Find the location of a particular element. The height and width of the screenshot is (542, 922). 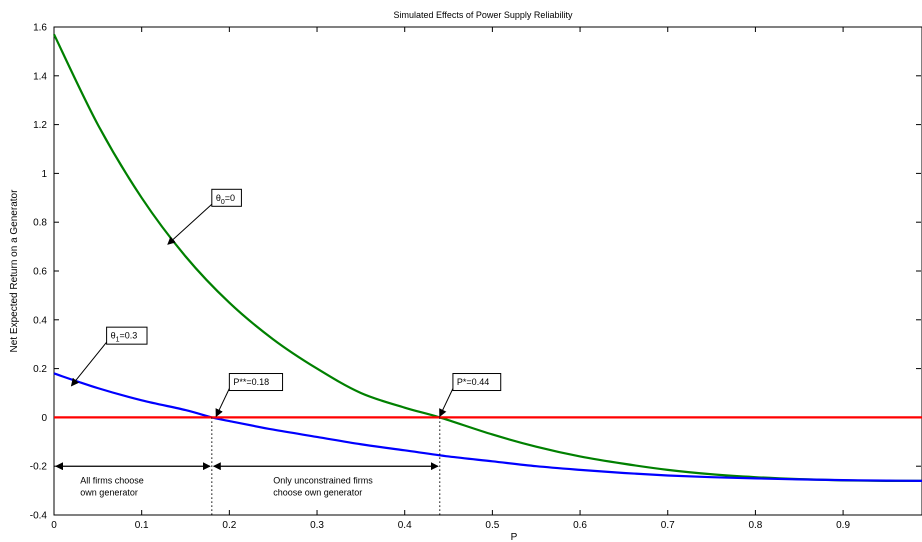

y-axis-label: Net Expected Return on a Generator is located at coordinates (14, 271).